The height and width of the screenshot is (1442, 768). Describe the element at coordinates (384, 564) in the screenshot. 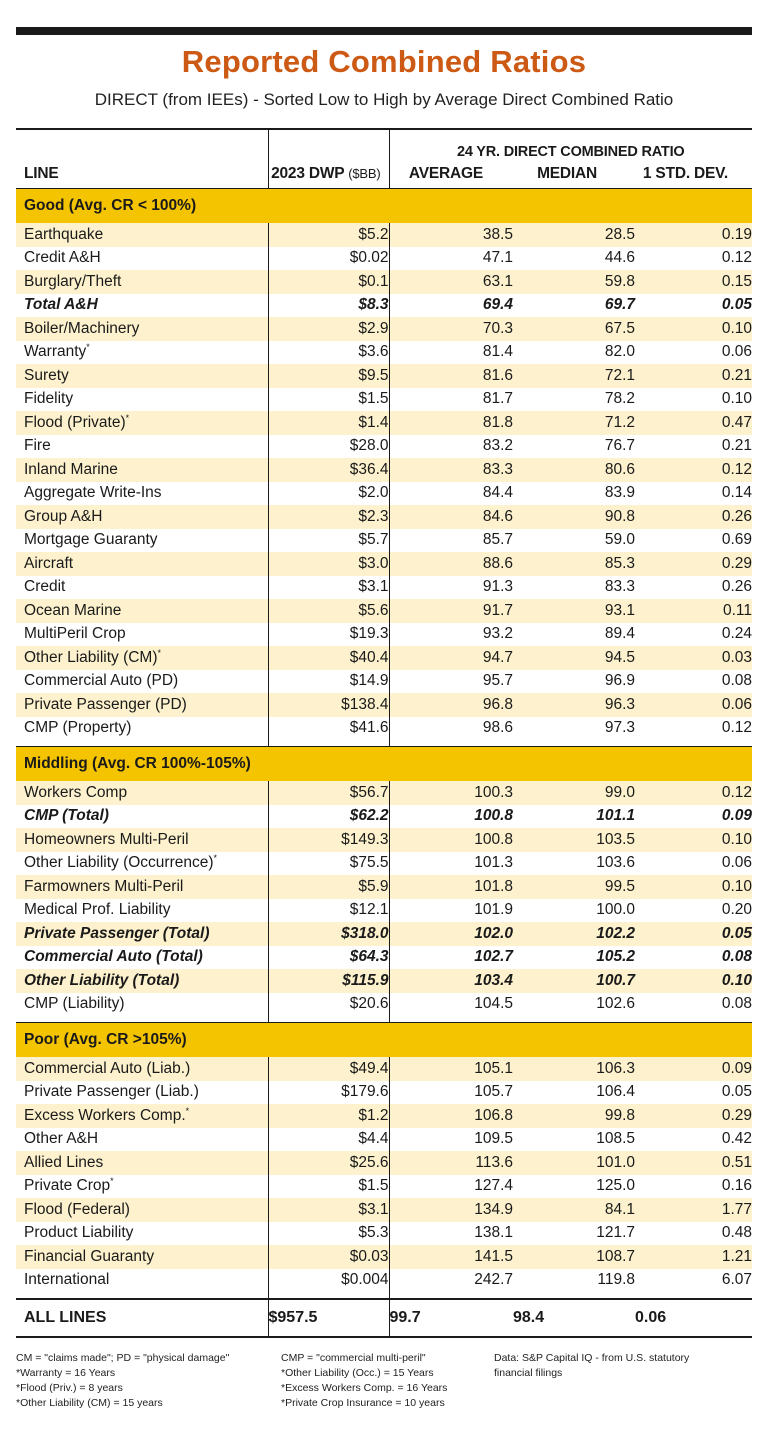

I see `table-row: Aircraft $3.0 88.6 85.3 0.29` at that location.